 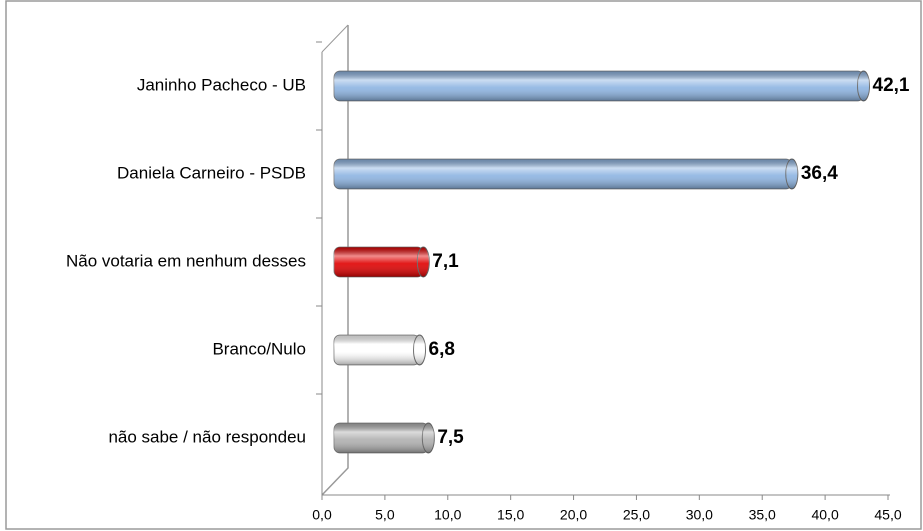 What do you see at coordinates (824, 515) in the screenshot?
I see `x-tick-label: 40,0` at bounding box center [824, 515].